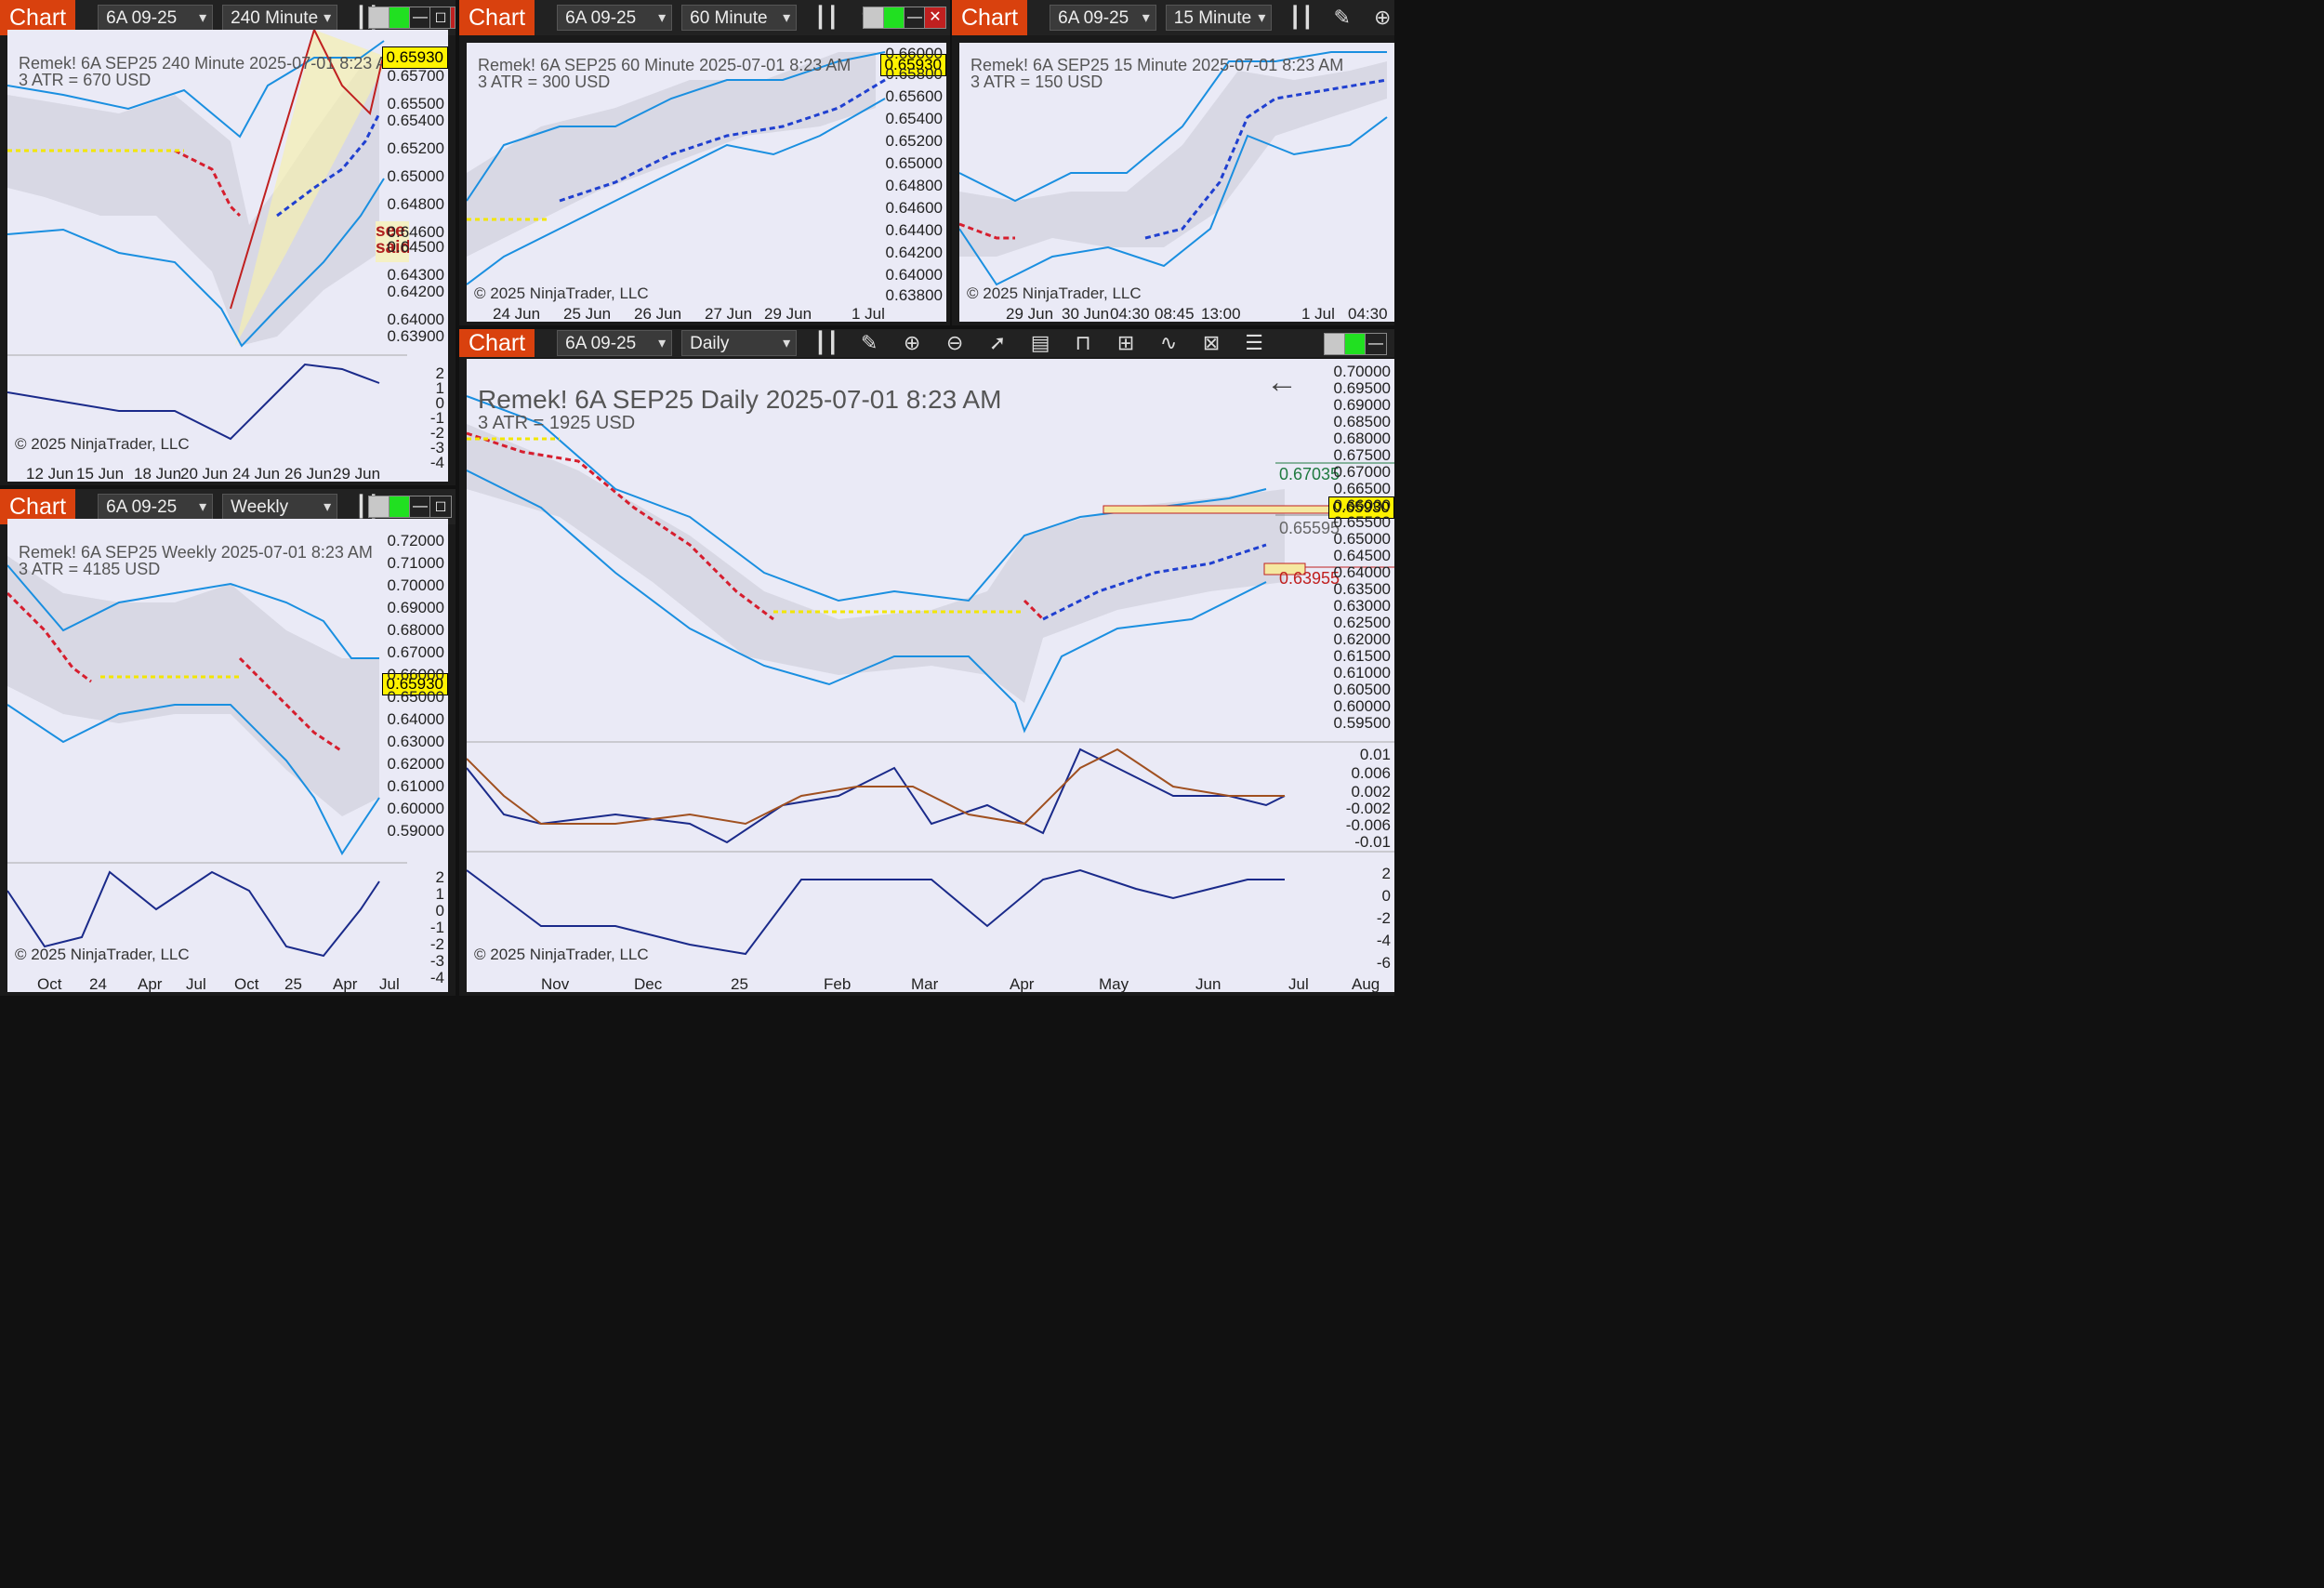  What do you see at coordinates (739, 343) in the screenshot?
I see `interval-select: Daily ▾` at bounding box center [739, 343].